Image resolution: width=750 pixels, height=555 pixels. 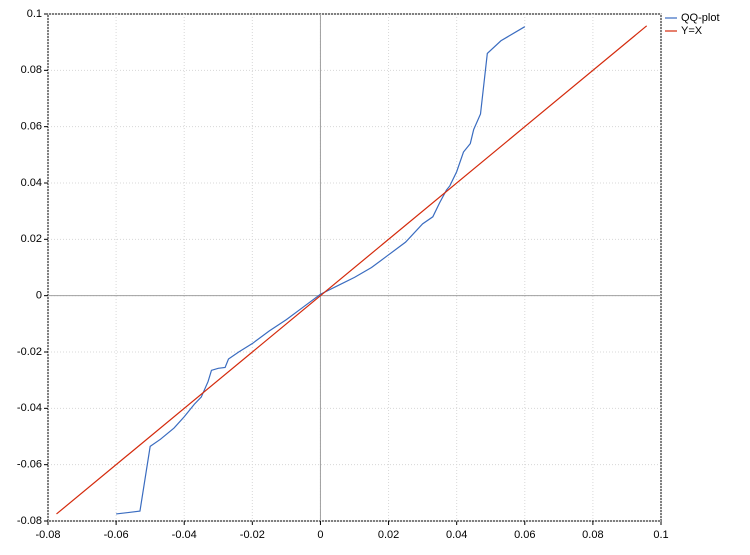 What do you see at coordinates (320, 535) in the screenshot?
I see `x-tick-label: 0` at bounding box center [320, 535].